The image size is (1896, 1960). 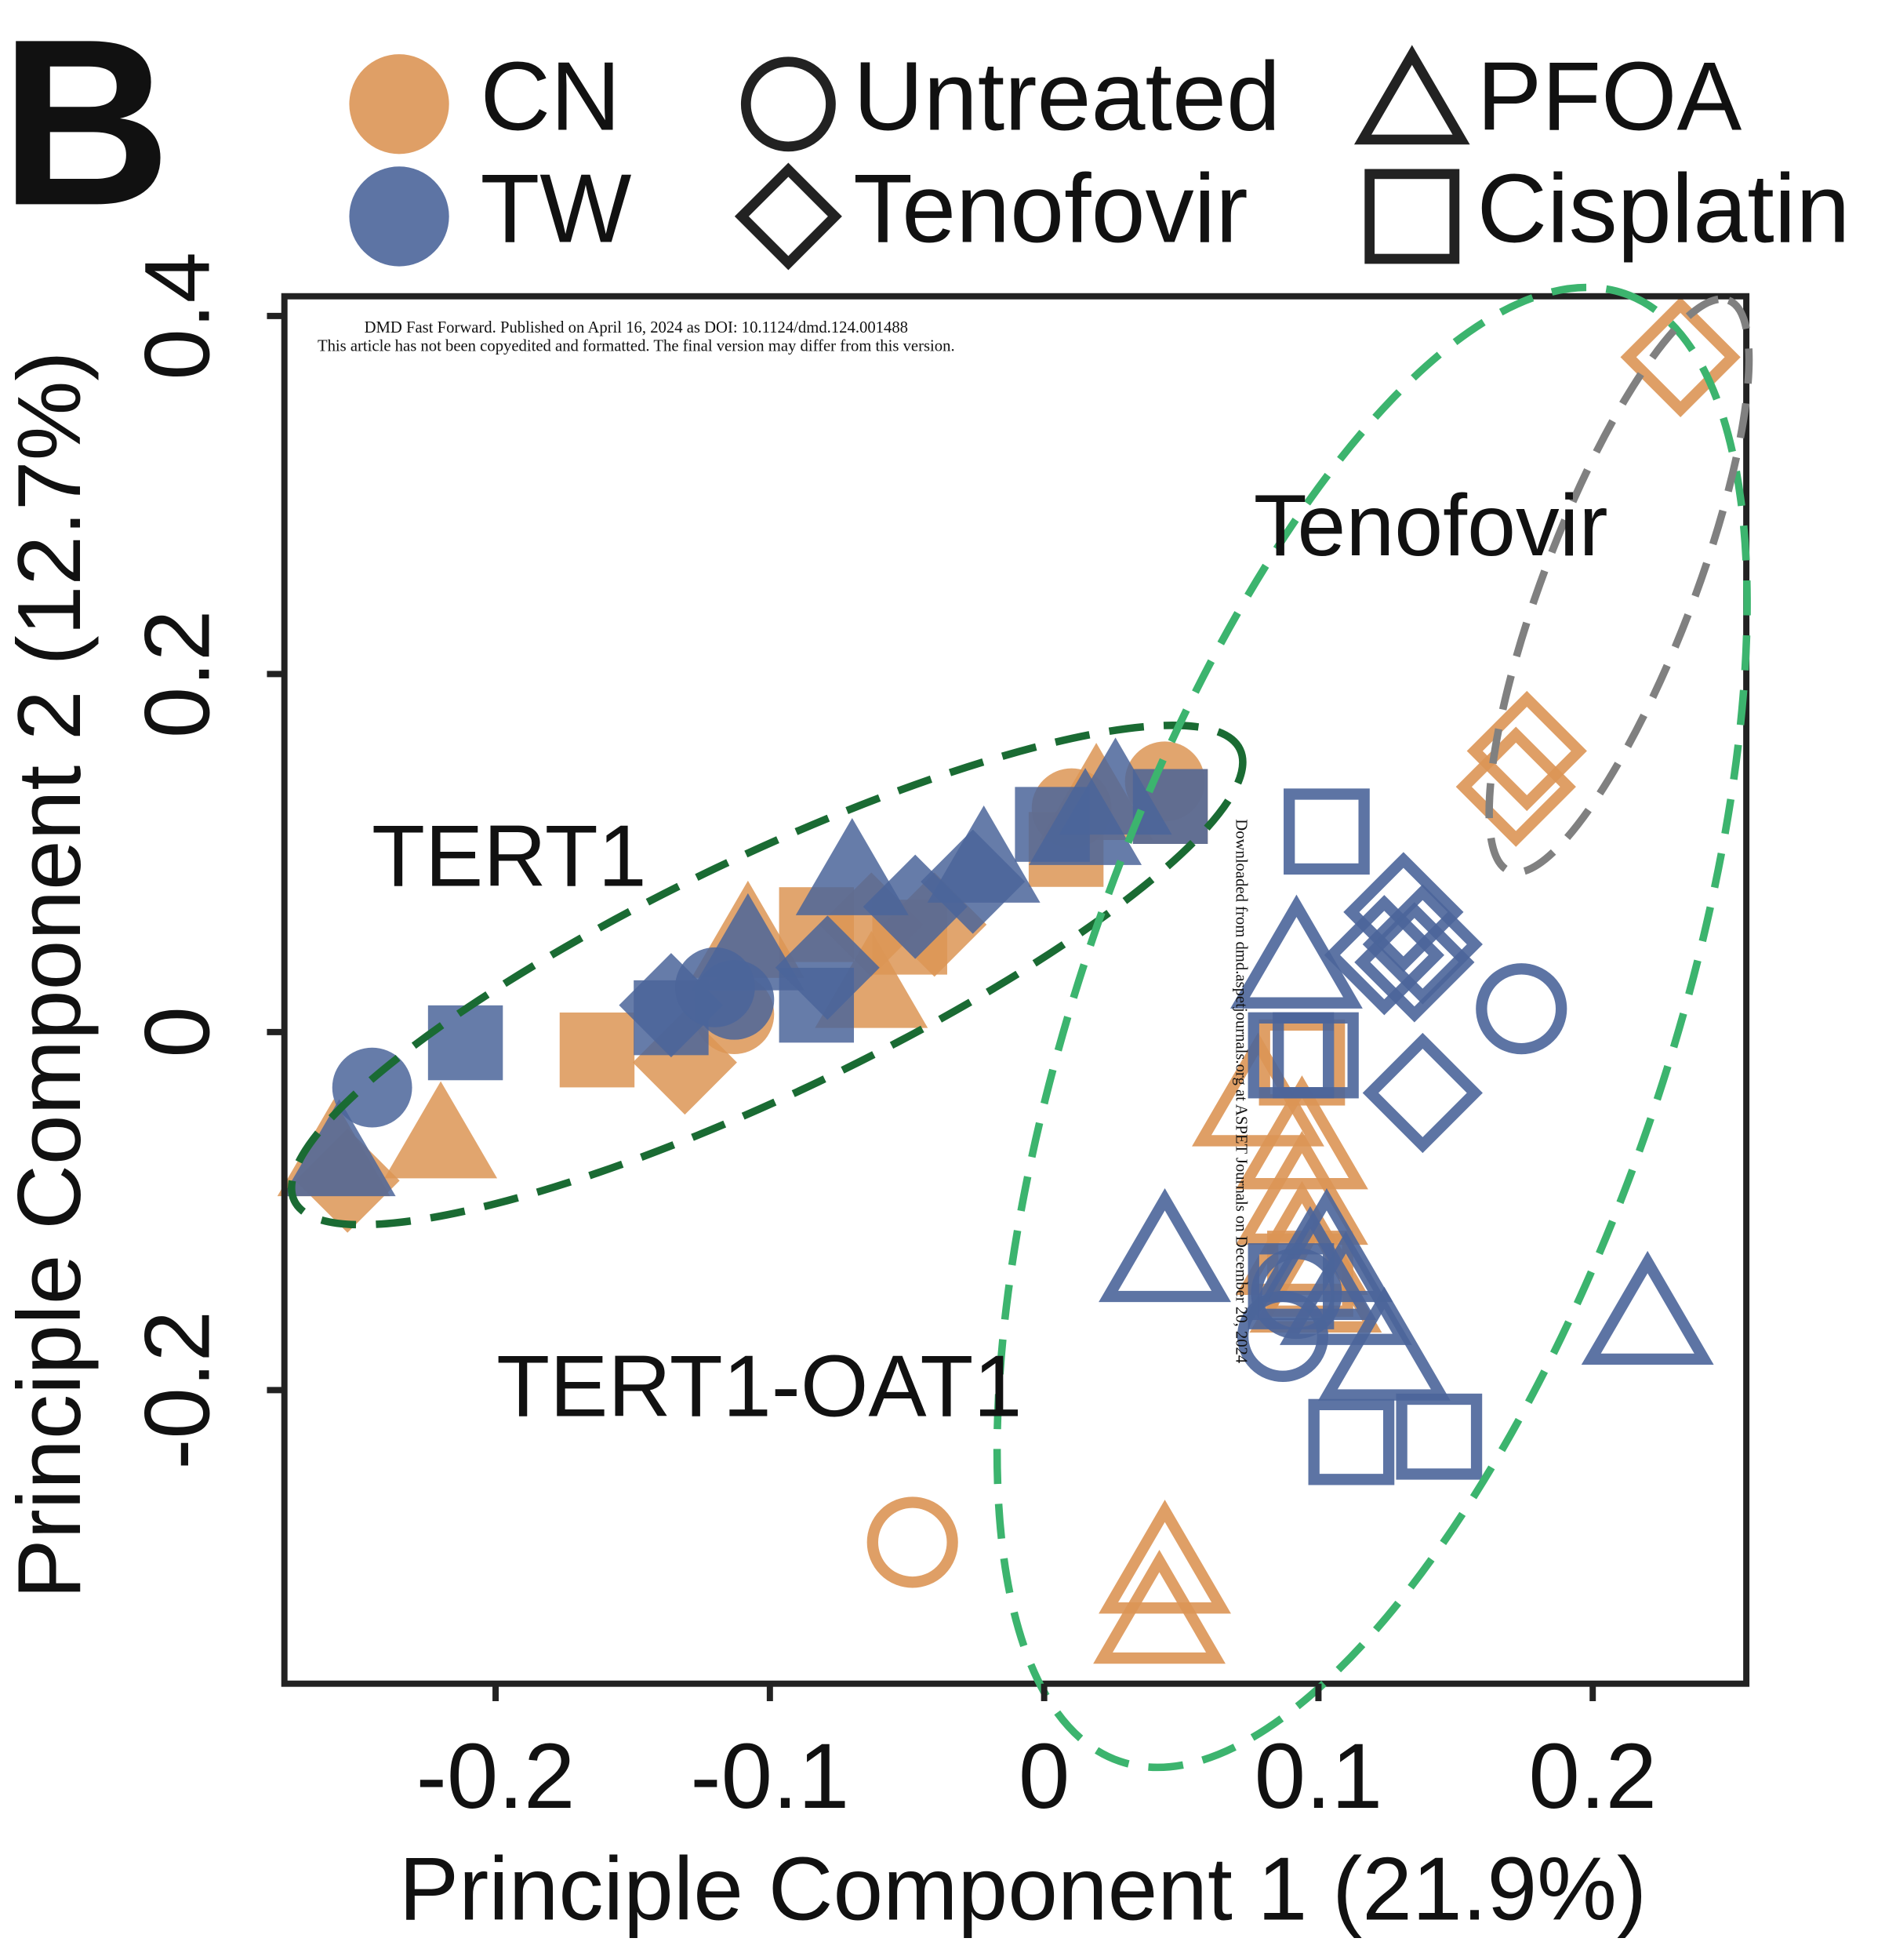 What do you see at coordinates (1609, 97) in the screenshot?
I see `legend-label: PFOA` at bounding box center [1609, 97].